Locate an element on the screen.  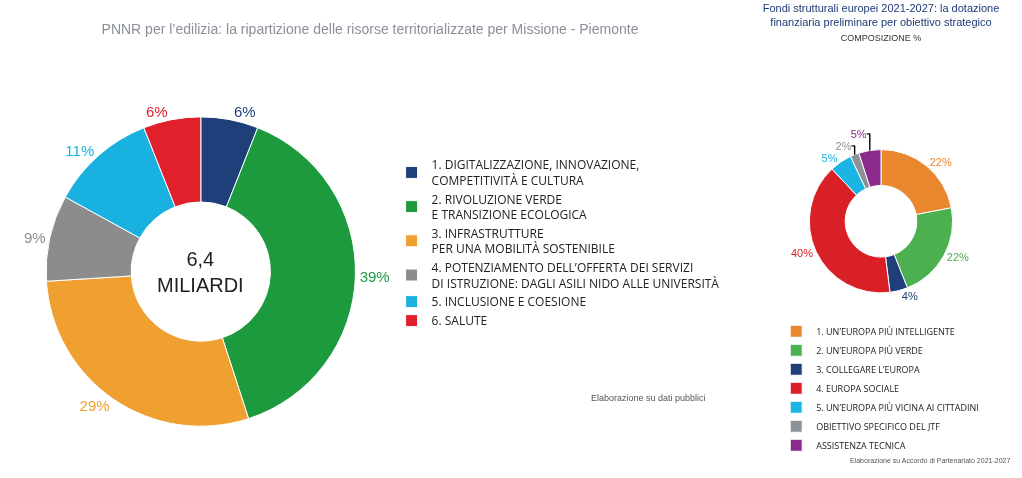
data-label: 2% is located at coordinates (843, 145).